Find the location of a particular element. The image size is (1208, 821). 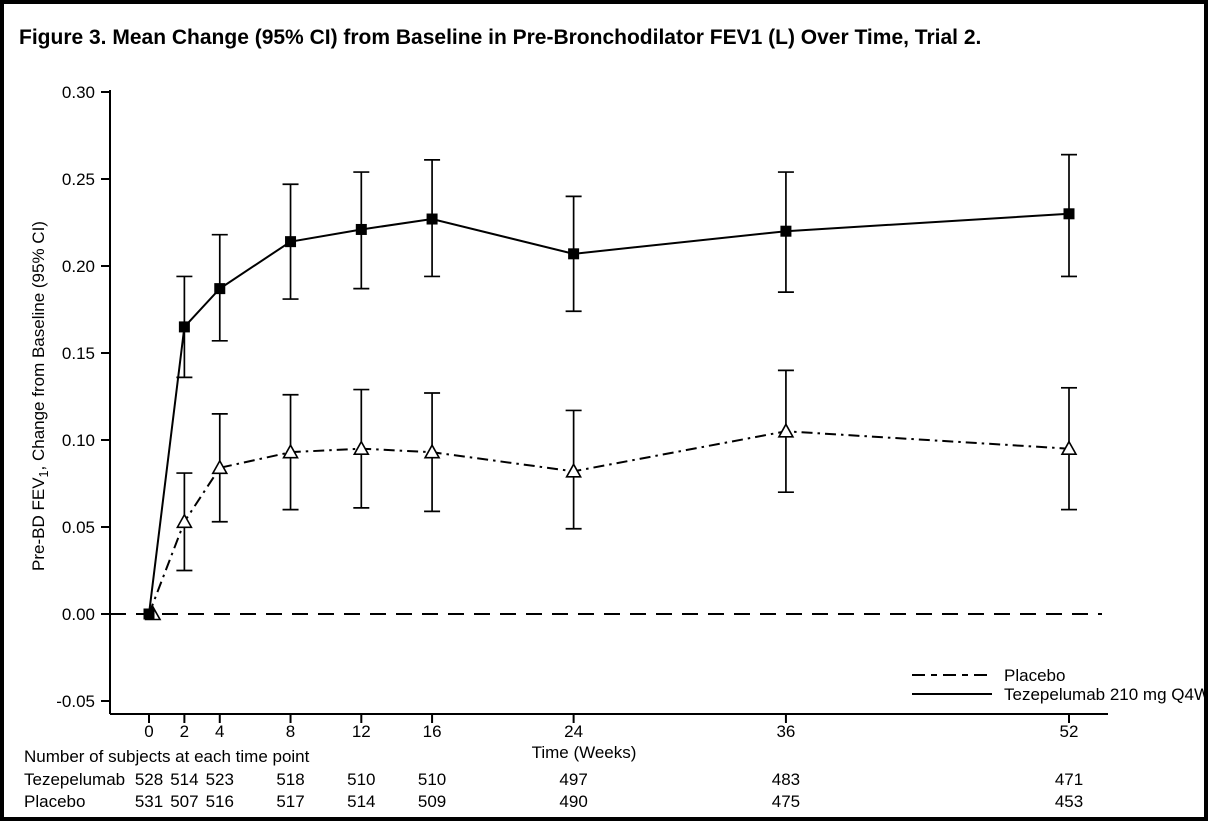

y-tick-label: 0.20 is located at coordinates (78, 266).